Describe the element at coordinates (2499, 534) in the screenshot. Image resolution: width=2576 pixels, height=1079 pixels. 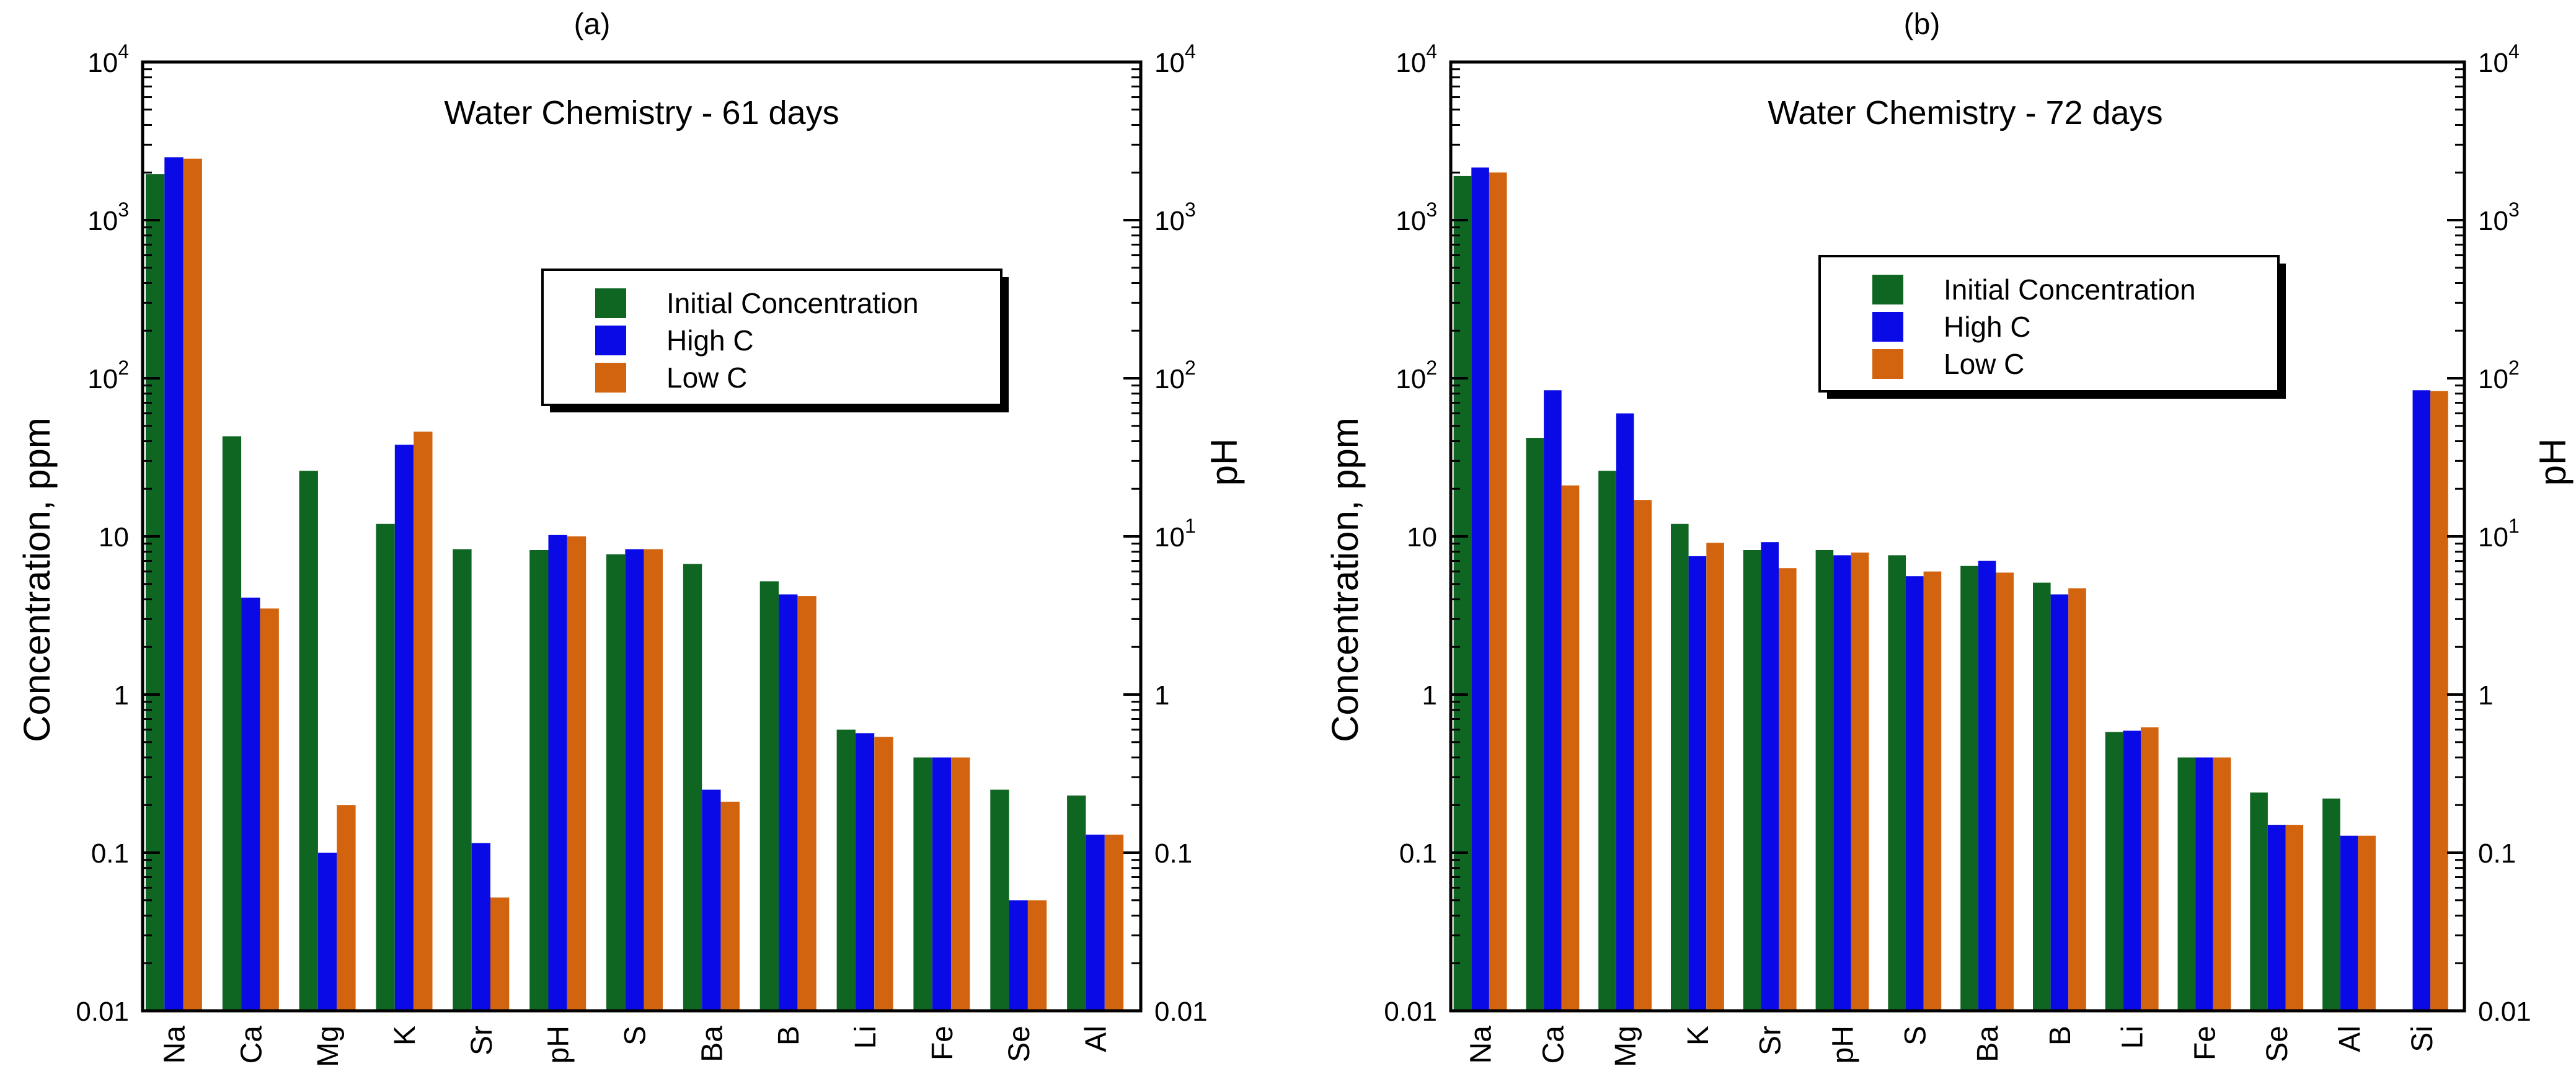
I see `right-tick-label: 10¹` at that location.